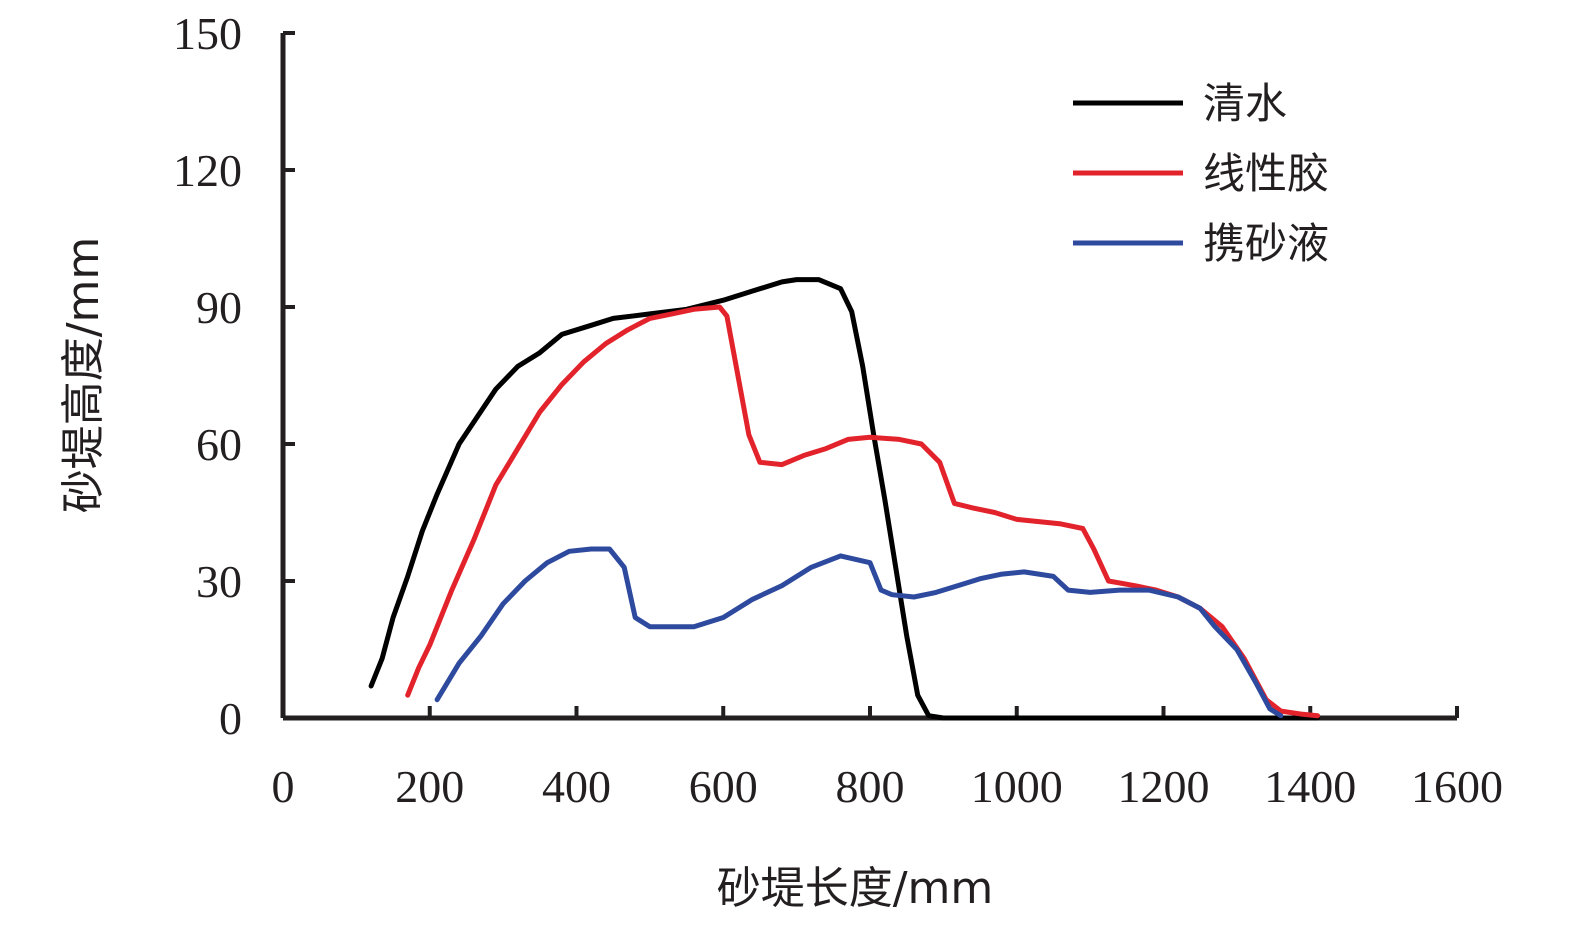 The image size is (1575, 930). What do you see at coordinates (1245, 103) in the screenshot?
I see `legend-label-1: 清水` at bounding box center [1245, 103].